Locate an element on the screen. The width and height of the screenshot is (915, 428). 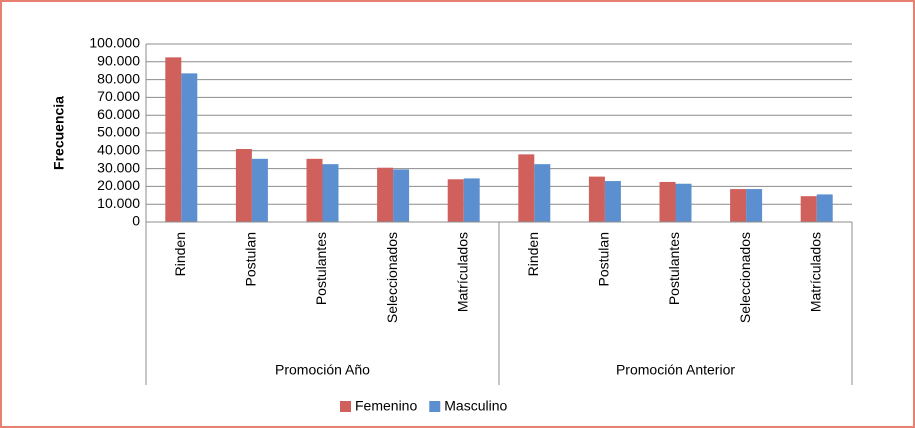
y-tick-label: 100.000 is located at coordinates (114, 43).